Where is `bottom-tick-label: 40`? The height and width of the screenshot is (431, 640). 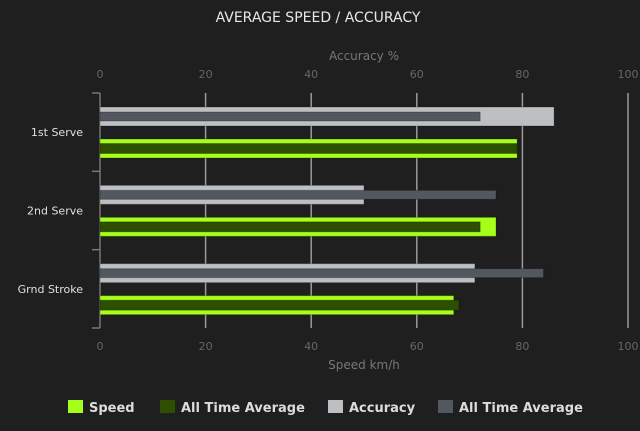 bottom-tick-label: 40 is located at coordinates (311, 346).